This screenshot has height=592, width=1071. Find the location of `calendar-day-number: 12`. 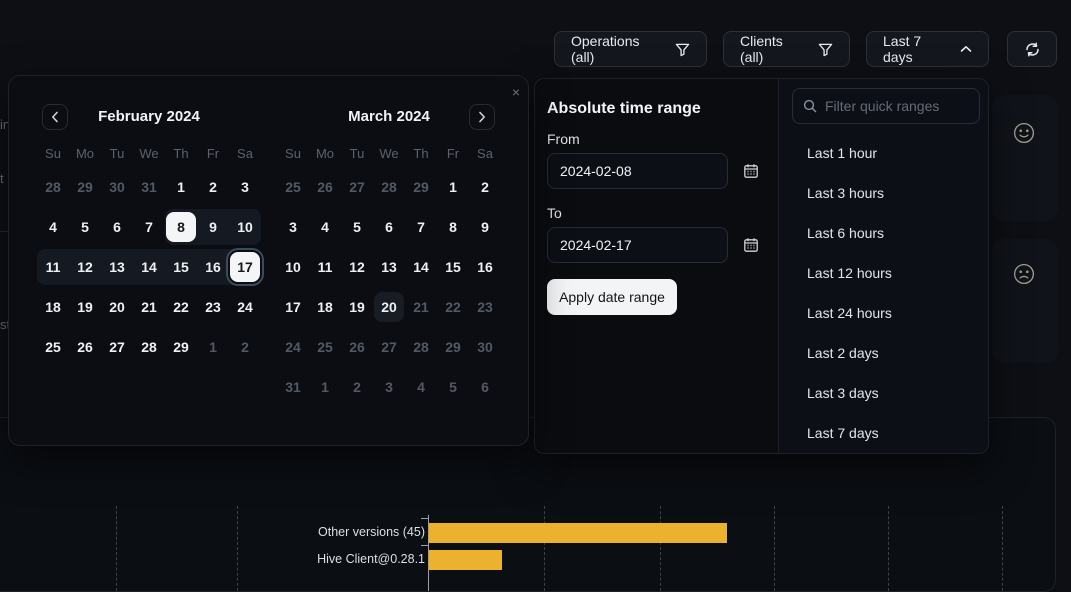

calendar-day-number: 12 is located at coordinates (85, 267).